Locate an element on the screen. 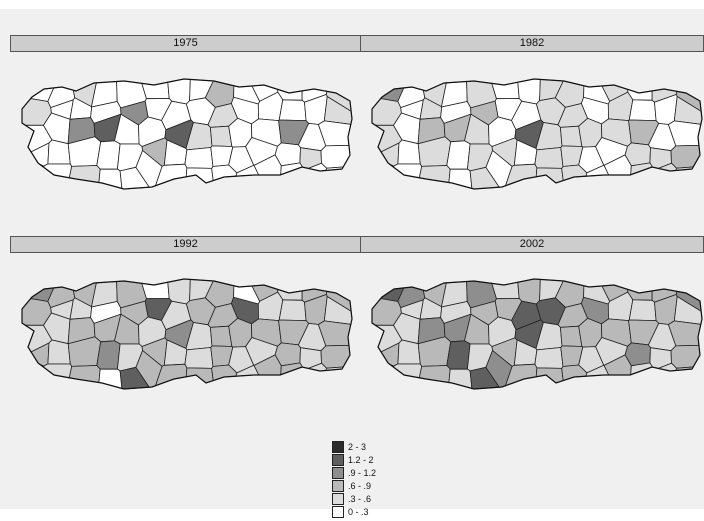 The height and width of the screenshot is (521, 704). legend-label: 2 - 3 is located at coordinates (357, 447).